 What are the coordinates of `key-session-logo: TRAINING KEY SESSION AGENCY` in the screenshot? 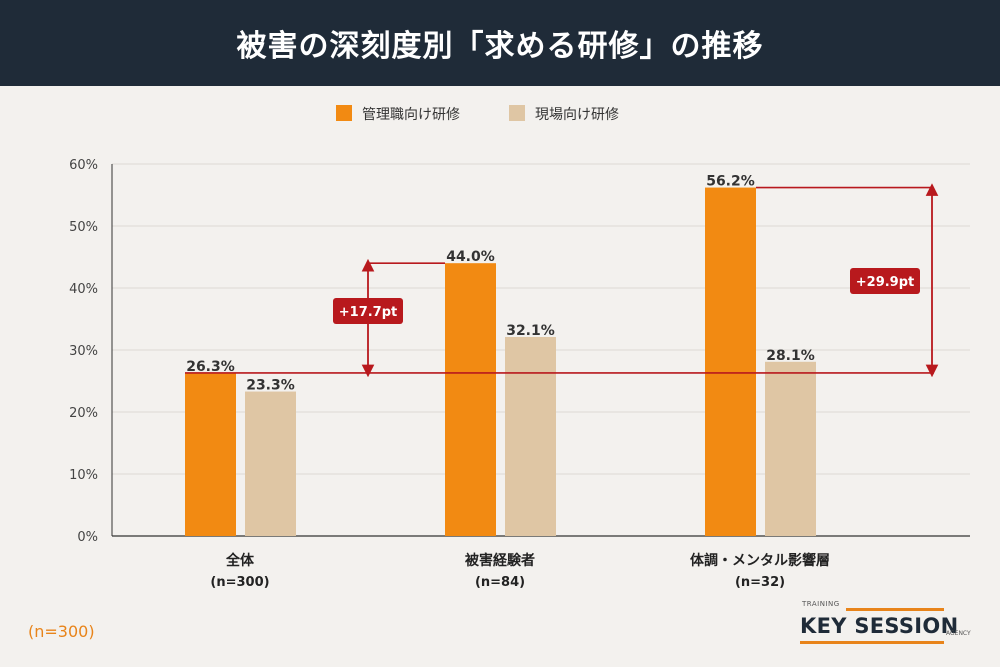 It's located at (885, 625).